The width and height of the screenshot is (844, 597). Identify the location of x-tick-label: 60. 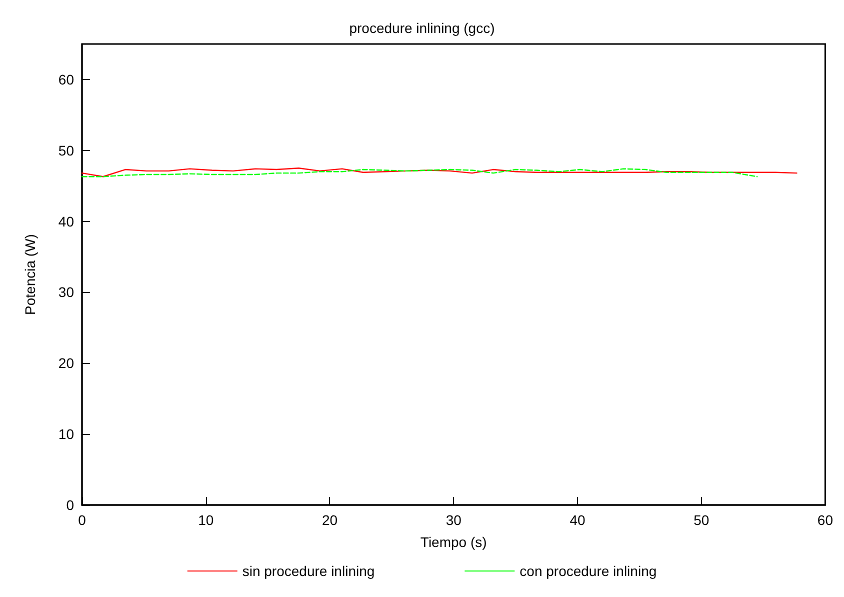
(825, 520).